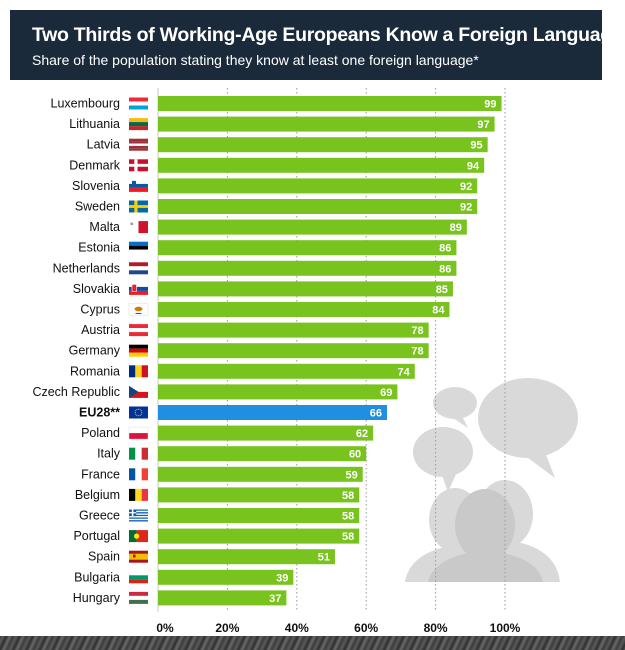 The width and height of the screenshot is (625, 650). I want to click on romania-flag-icon, so click(138, 371).